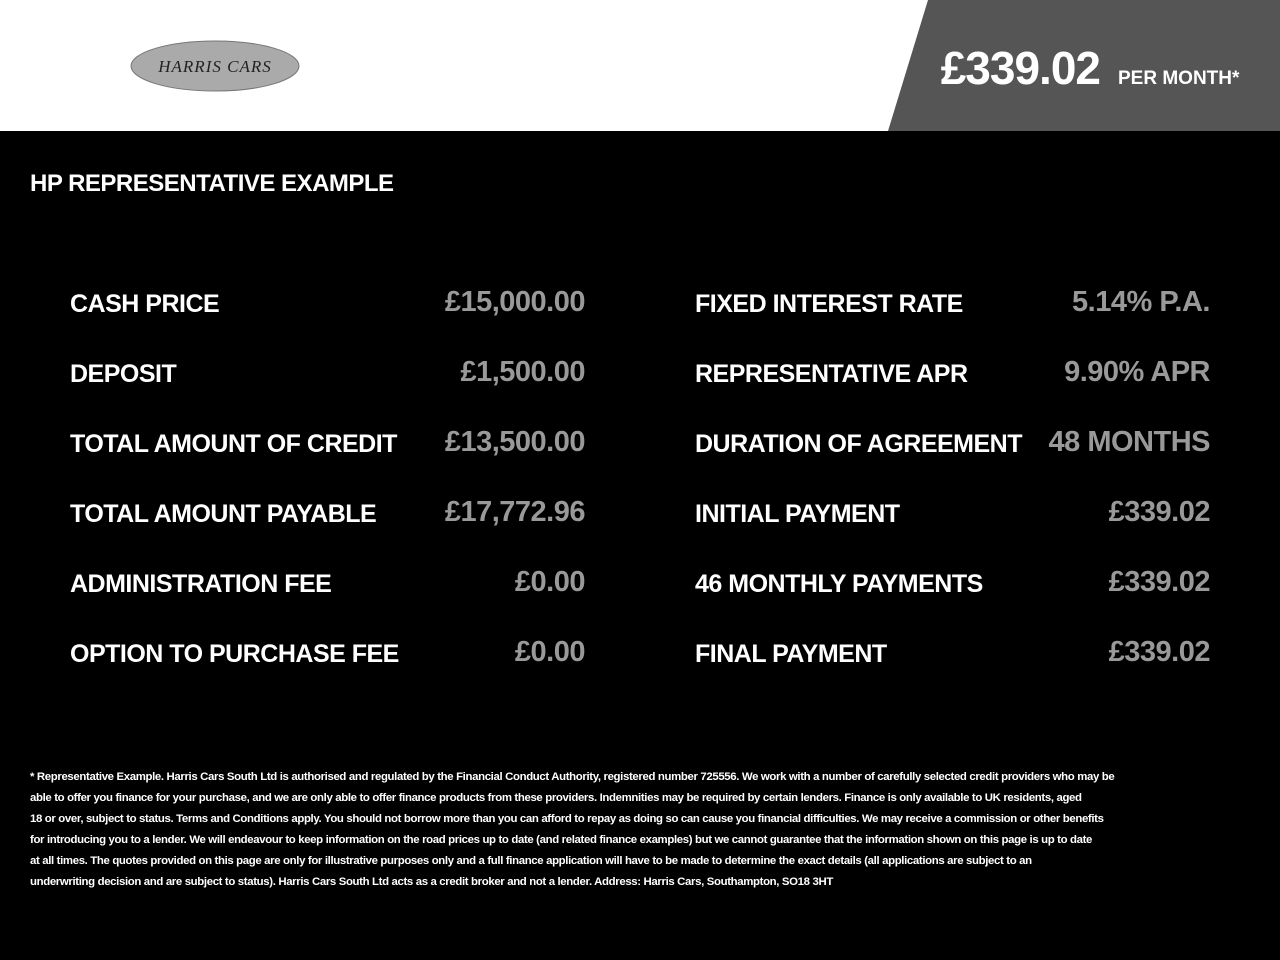 The image size is (1280, 960). What do you see at coordinates (1137, 372) in the screenshot?
I see `row-value: 9.90% APR` at bounding box center [1137, 372].